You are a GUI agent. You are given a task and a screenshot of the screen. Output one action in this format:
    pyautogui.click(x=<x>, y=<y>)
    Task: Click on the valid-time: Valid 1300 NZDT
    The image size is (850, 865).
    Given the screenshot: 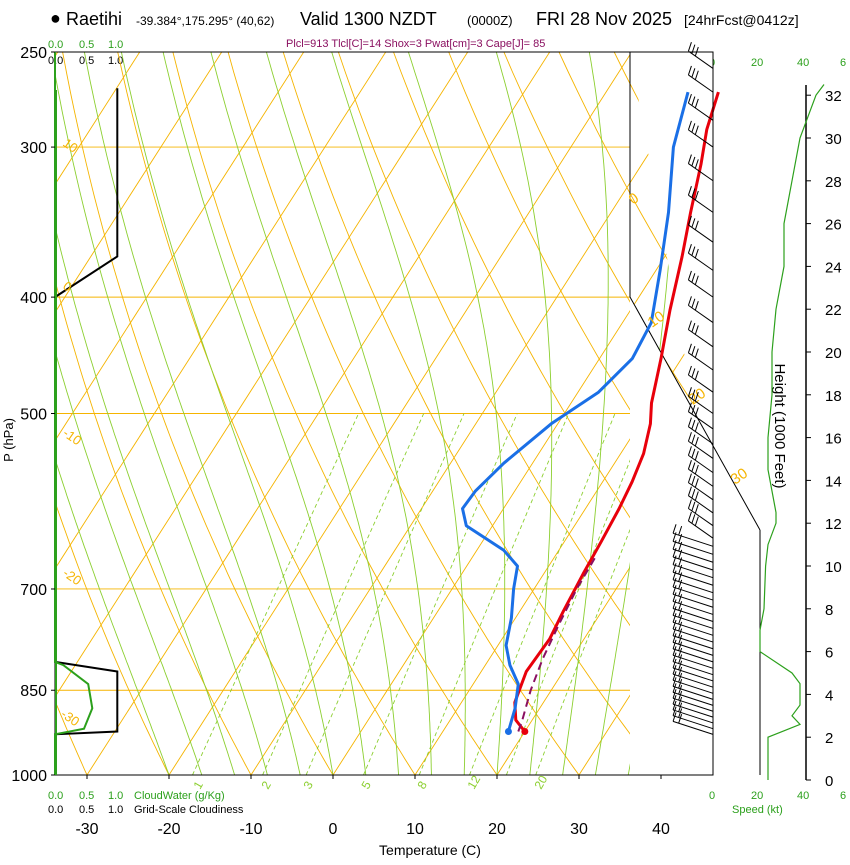 What is the action you would take?
    pyautogui.click(x=368, y=19)
    